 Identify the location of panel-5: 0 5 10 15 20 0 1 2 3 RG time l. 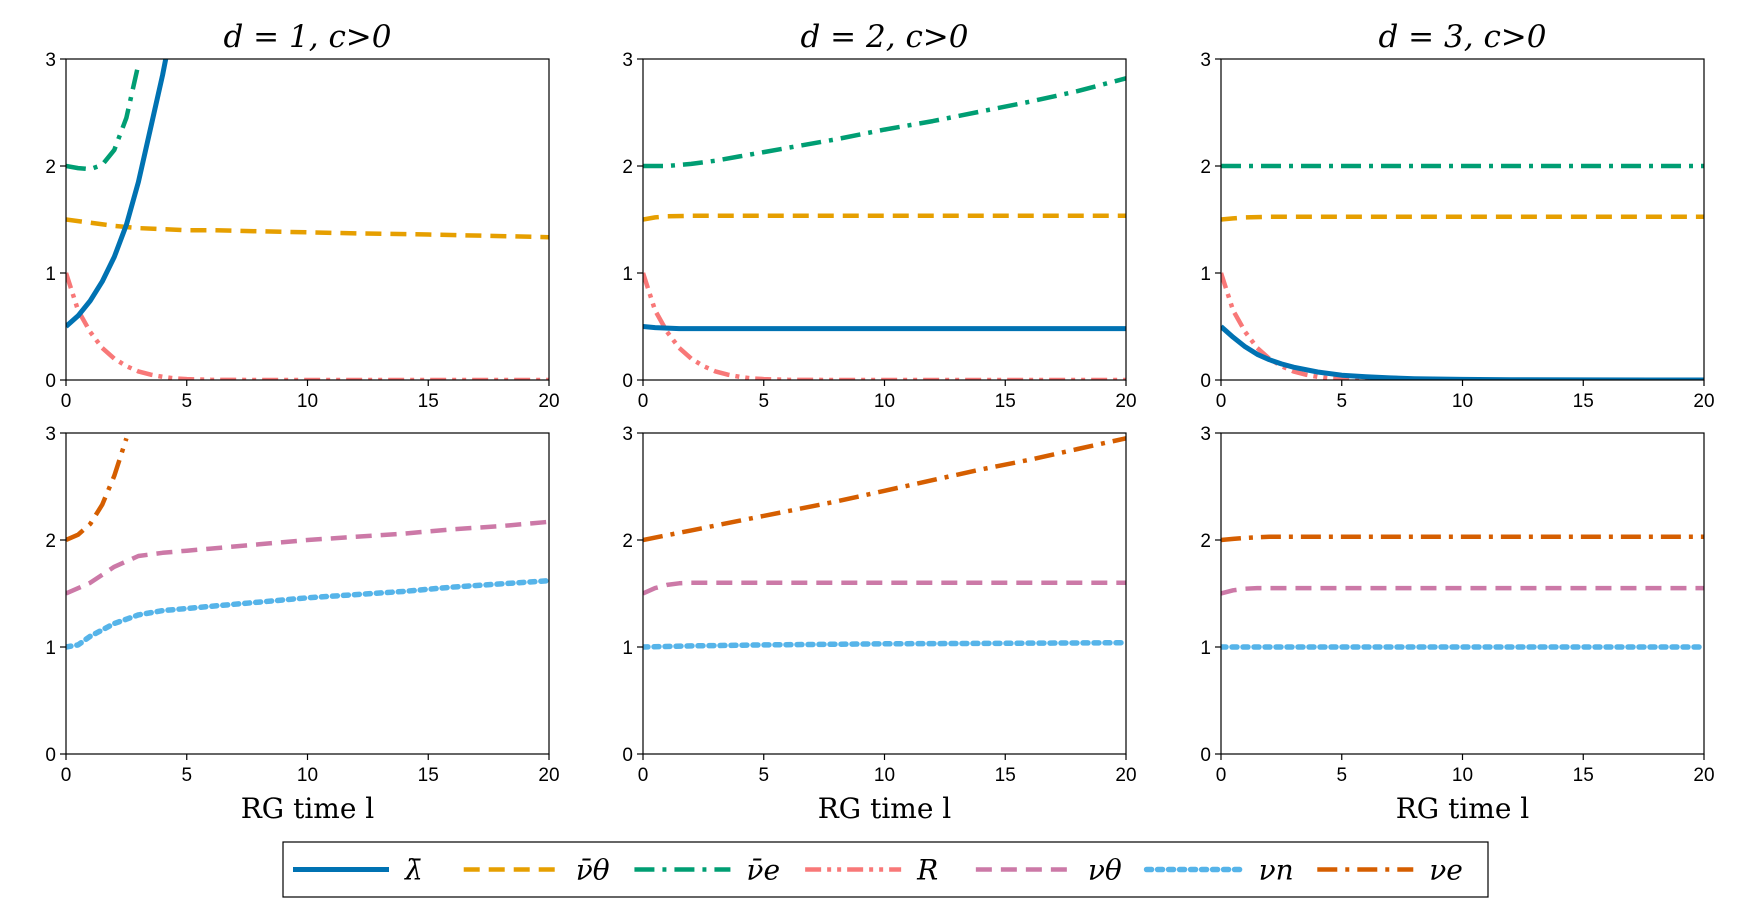
(879, 624).